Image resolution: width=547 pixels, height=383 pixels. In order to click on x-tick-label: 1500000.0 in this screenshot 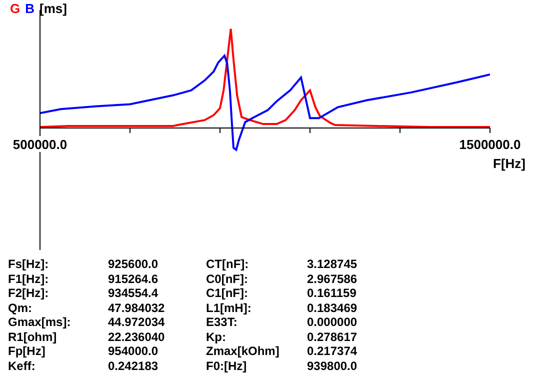, I will do `click(490, 144)`.